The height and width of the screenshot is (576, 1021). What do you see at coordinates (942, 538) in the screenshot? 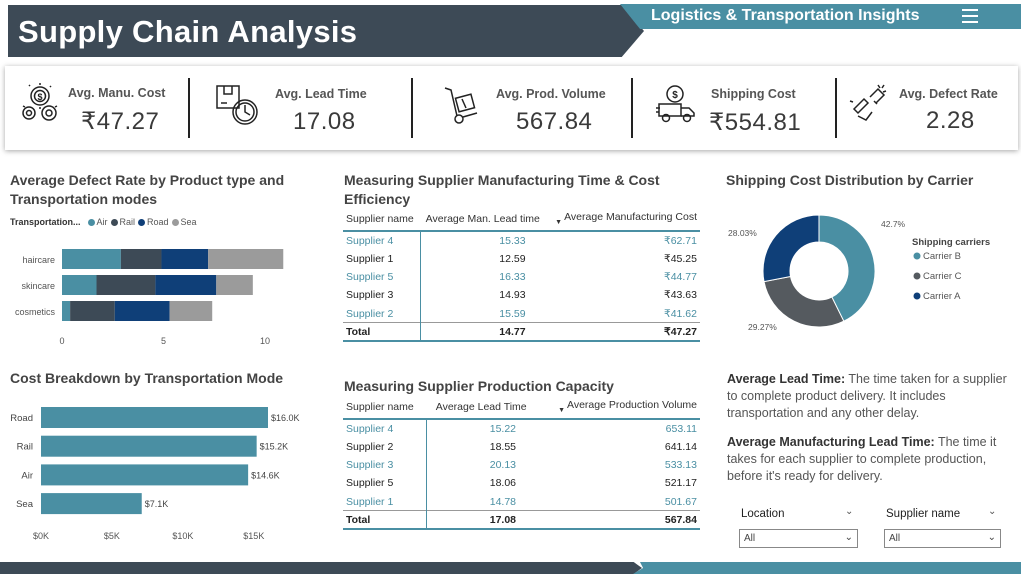
I see `supplier-slicer-dropdown: All ⌄` at bounding box center [942, 538].